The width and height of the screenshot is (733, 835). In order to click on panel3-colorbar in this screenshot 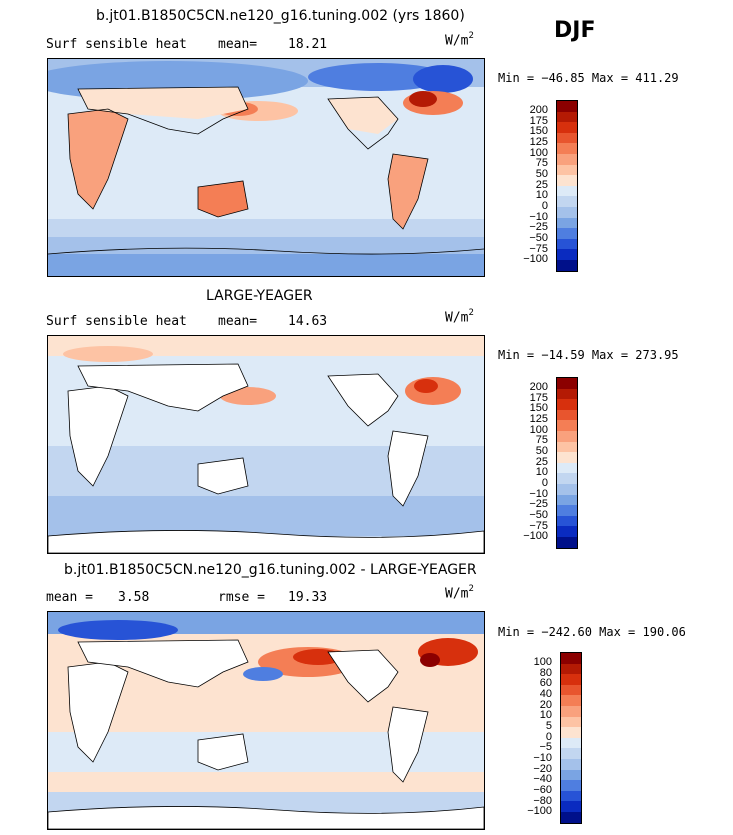, I will do `click(571, 738)`.